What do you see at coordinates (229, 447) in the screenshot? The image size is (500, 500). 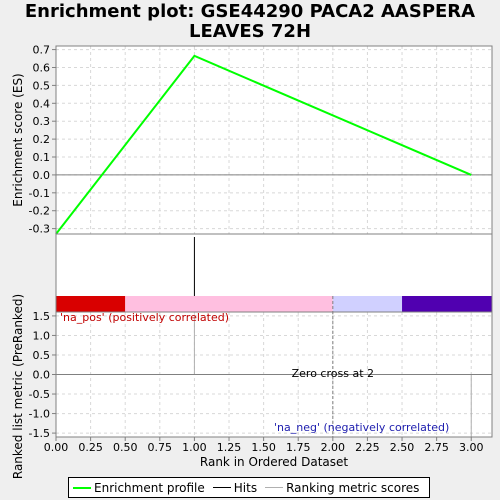 I see `x-tick-label: 1.25` at bounding box center [229, 447].